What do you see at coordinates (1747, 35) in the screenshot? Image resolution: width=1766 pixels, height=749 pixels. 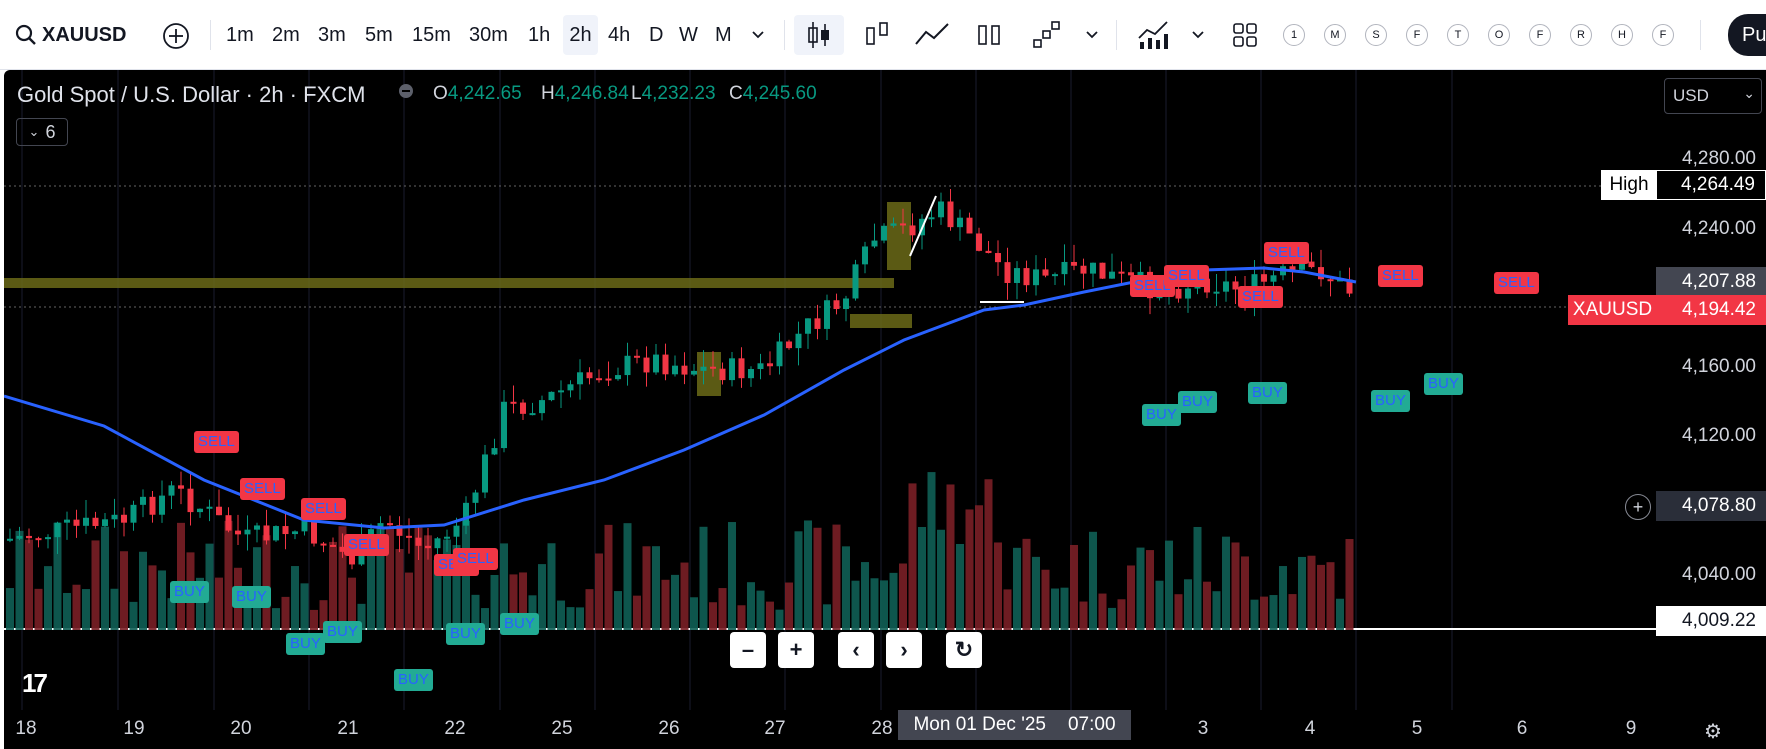 I see `publish-button: Pu` at bounding box center [1747, 35].